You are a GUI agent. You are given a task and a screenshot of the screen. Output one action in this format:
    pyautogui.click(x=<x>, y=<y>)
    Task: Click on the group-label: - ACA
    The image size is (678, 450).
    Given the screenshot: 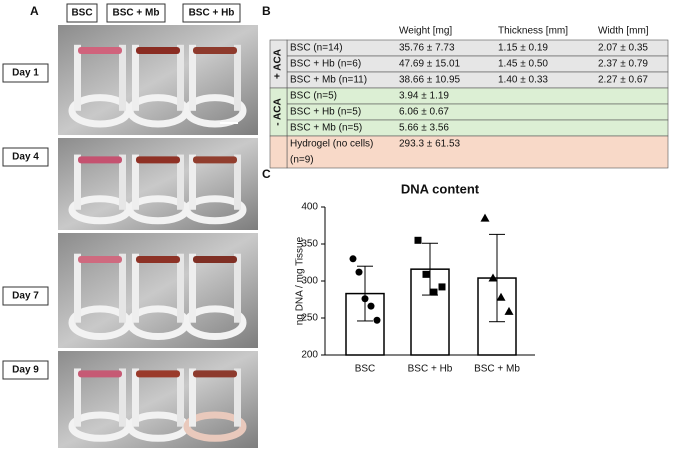 What is the action you would take?
    pyautogui.click(x=278, y=111)
    